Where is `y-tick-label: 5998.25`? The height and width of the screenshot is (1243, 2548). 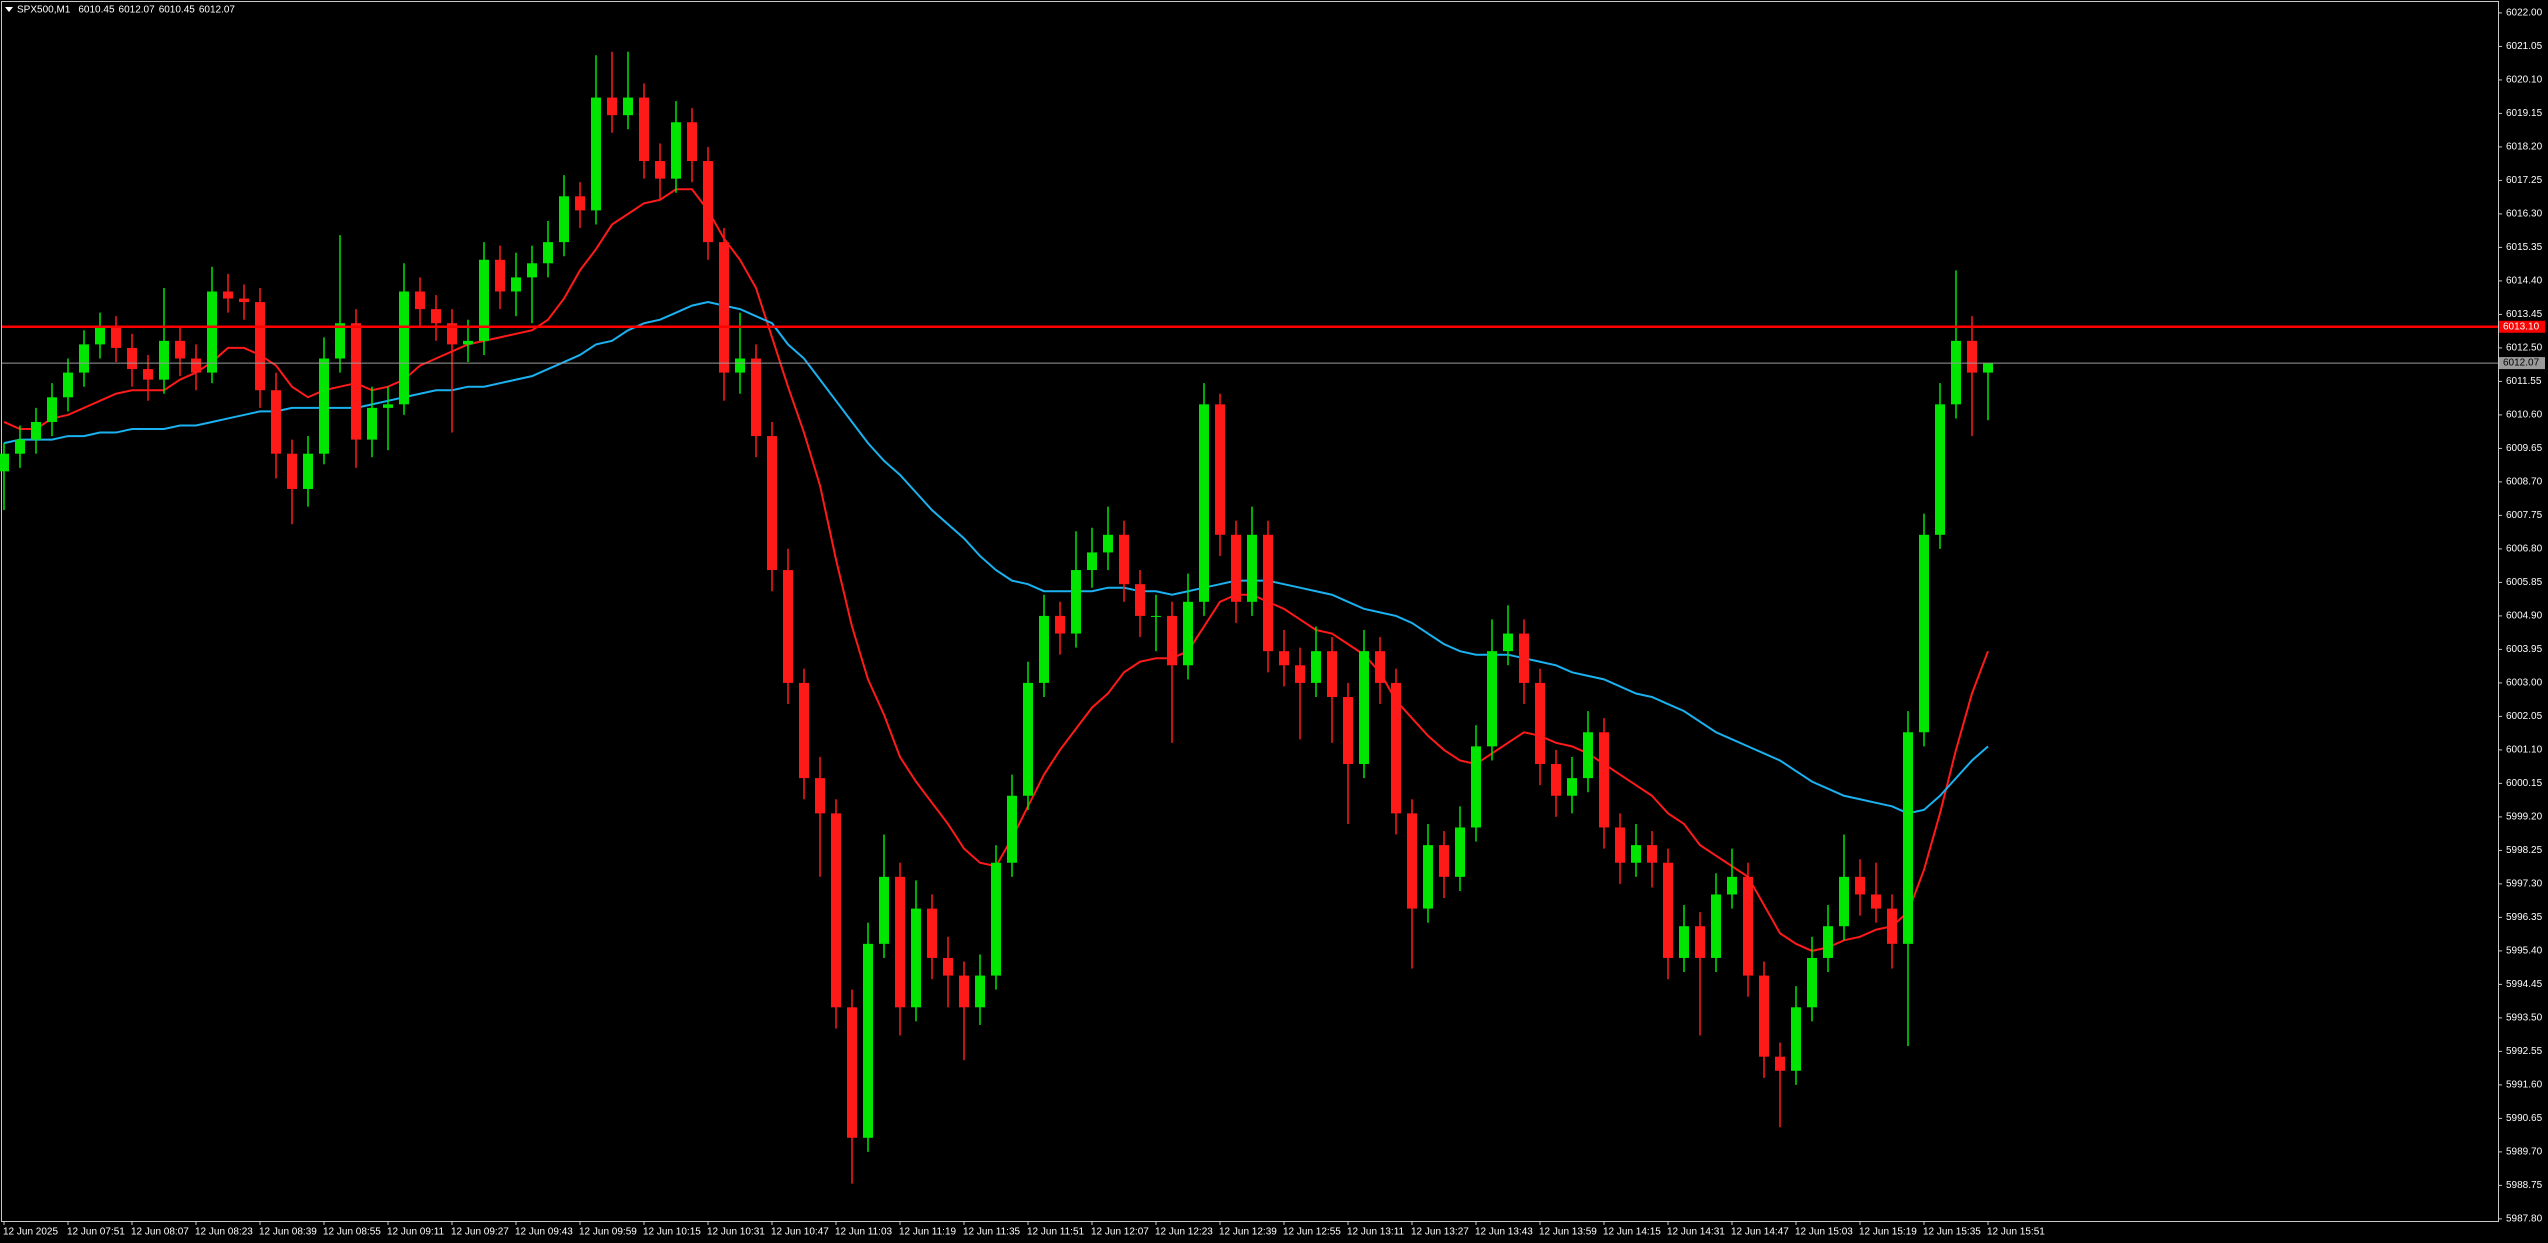
y-tick-label: 5998.25 is located at coordinates (2524, 850).